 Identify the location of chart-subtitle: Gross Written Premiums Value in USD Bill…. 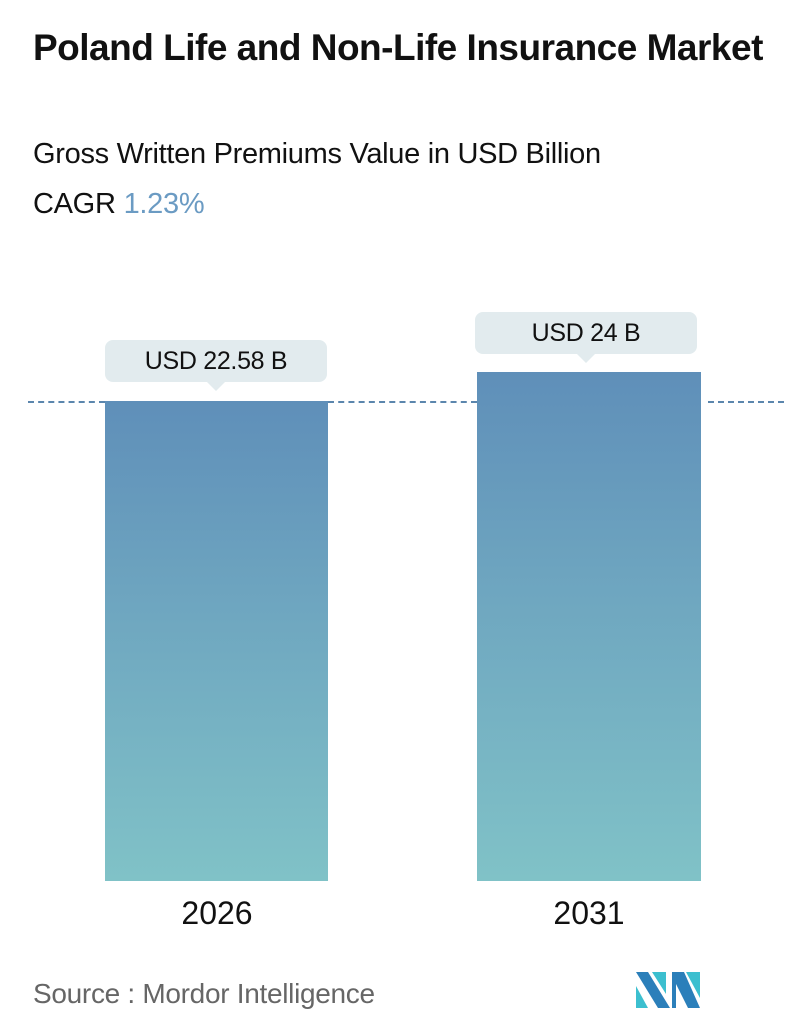
(317, 154).